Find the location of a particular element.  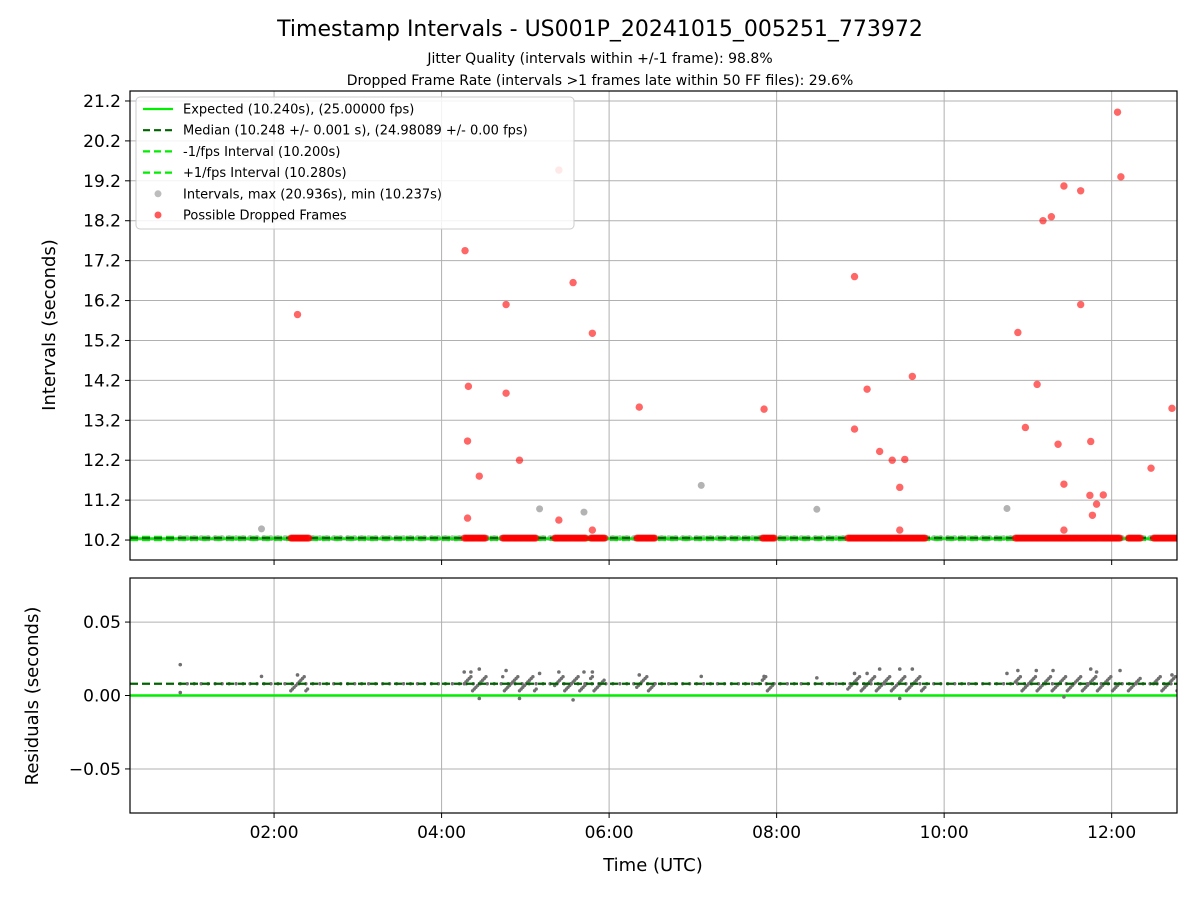

intervals-y-tick-label: 16.2 is located at coordinates (102, 302).